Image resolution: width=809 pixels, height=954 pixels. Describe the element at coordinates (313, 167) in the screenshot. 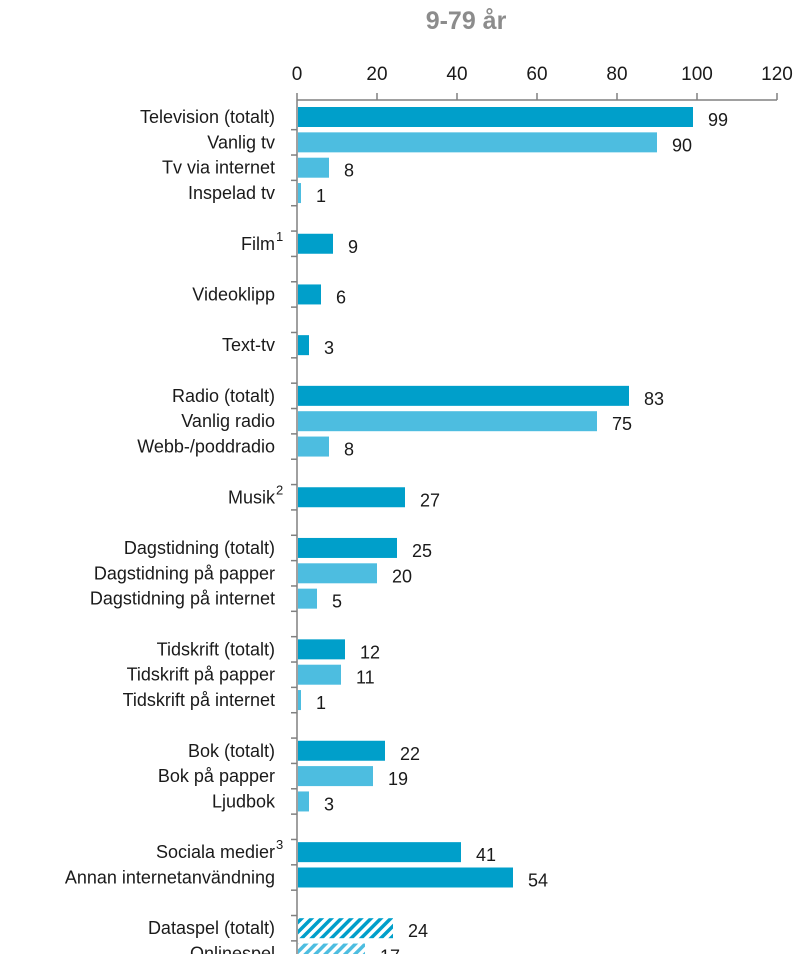

I see `bar-tv-via-internet` at that location.